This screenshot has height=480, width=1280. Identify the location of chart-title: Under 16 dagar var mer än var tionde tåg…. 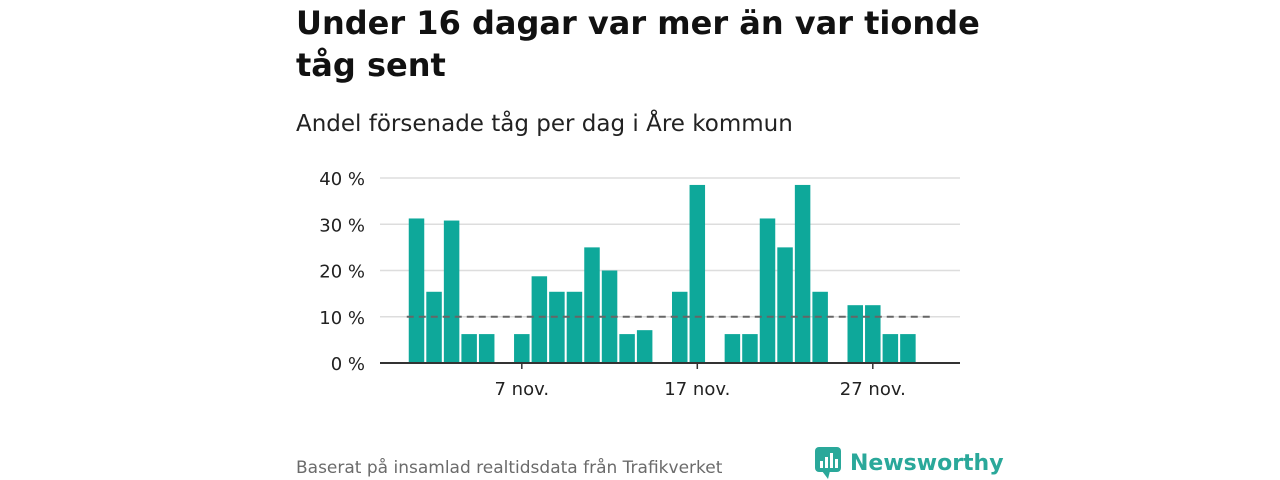
(638, 44).